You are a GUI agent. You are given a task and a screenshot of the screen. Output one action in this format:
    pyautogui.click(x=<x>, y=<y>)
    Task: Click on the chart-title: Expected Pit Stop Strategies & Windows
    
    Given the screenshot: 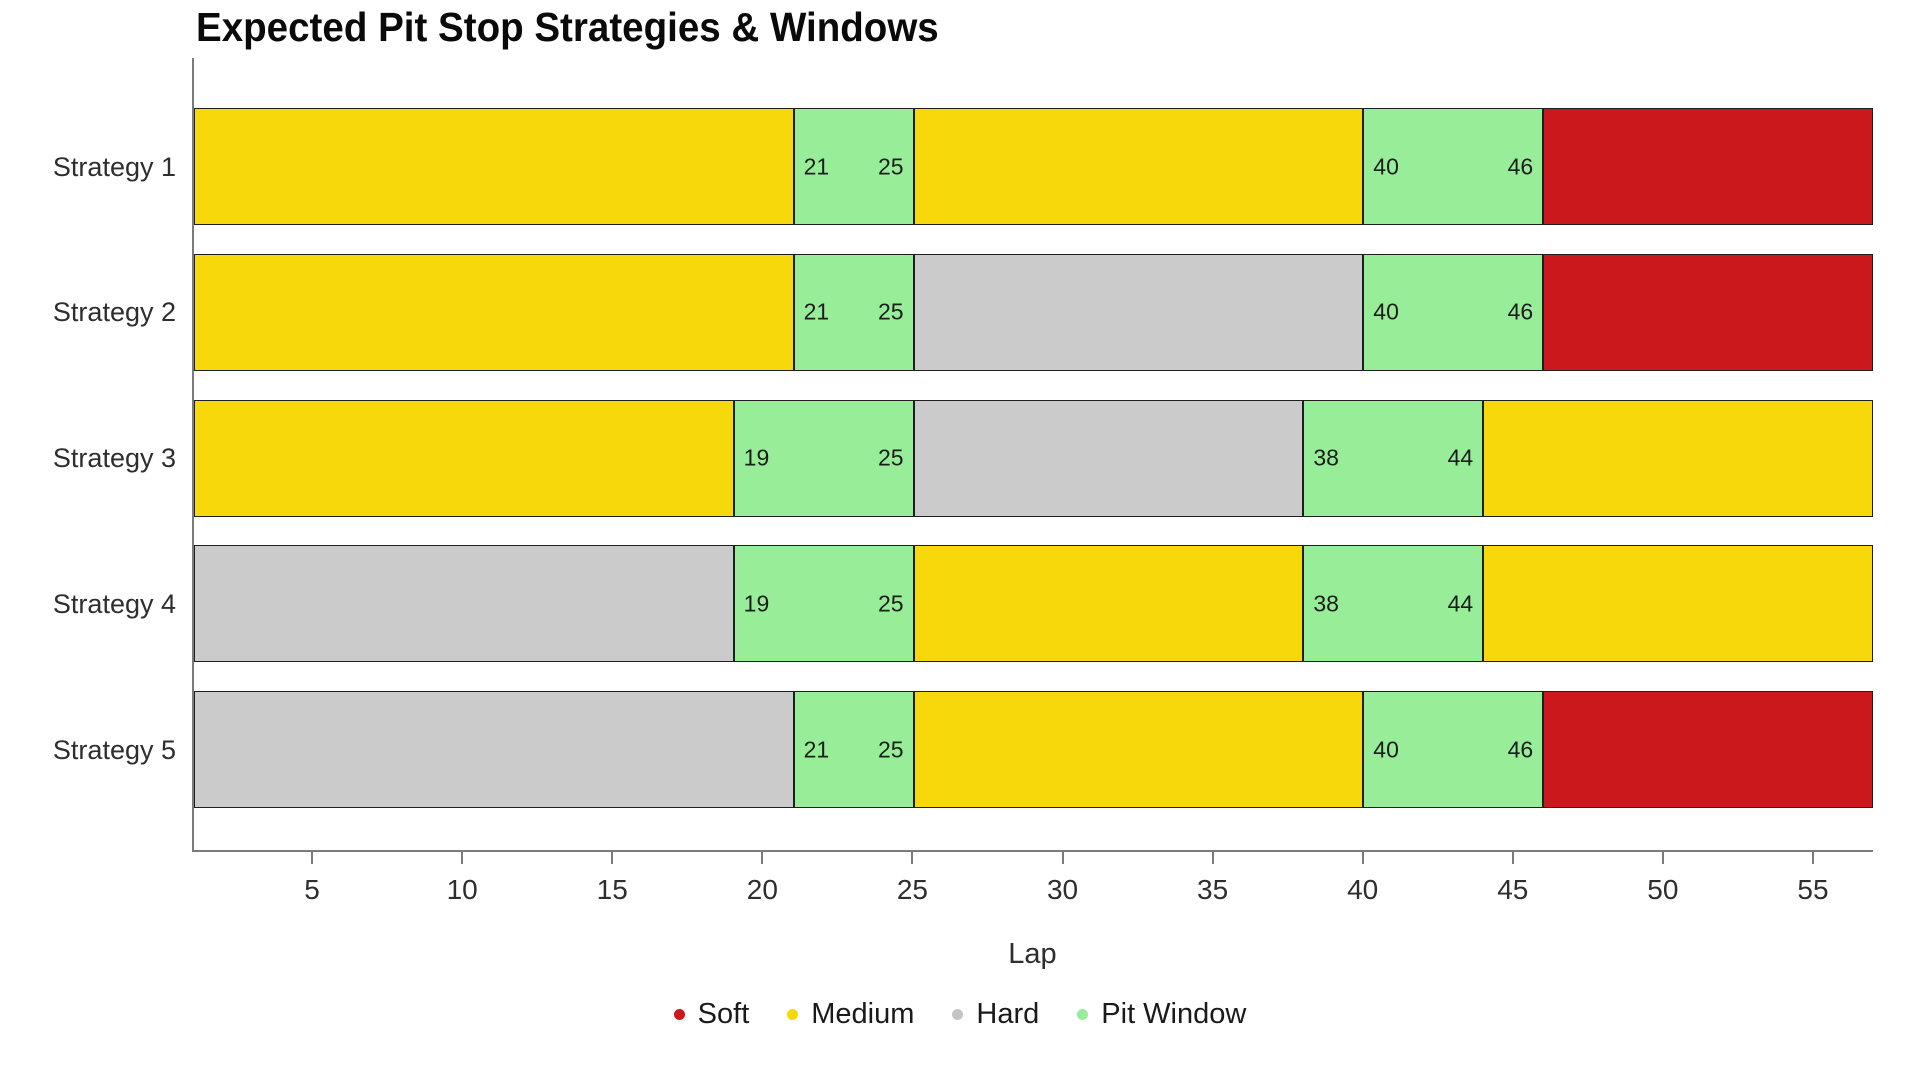 What is the action you would take?
    pyautogui.click(x=567, y=27)
    